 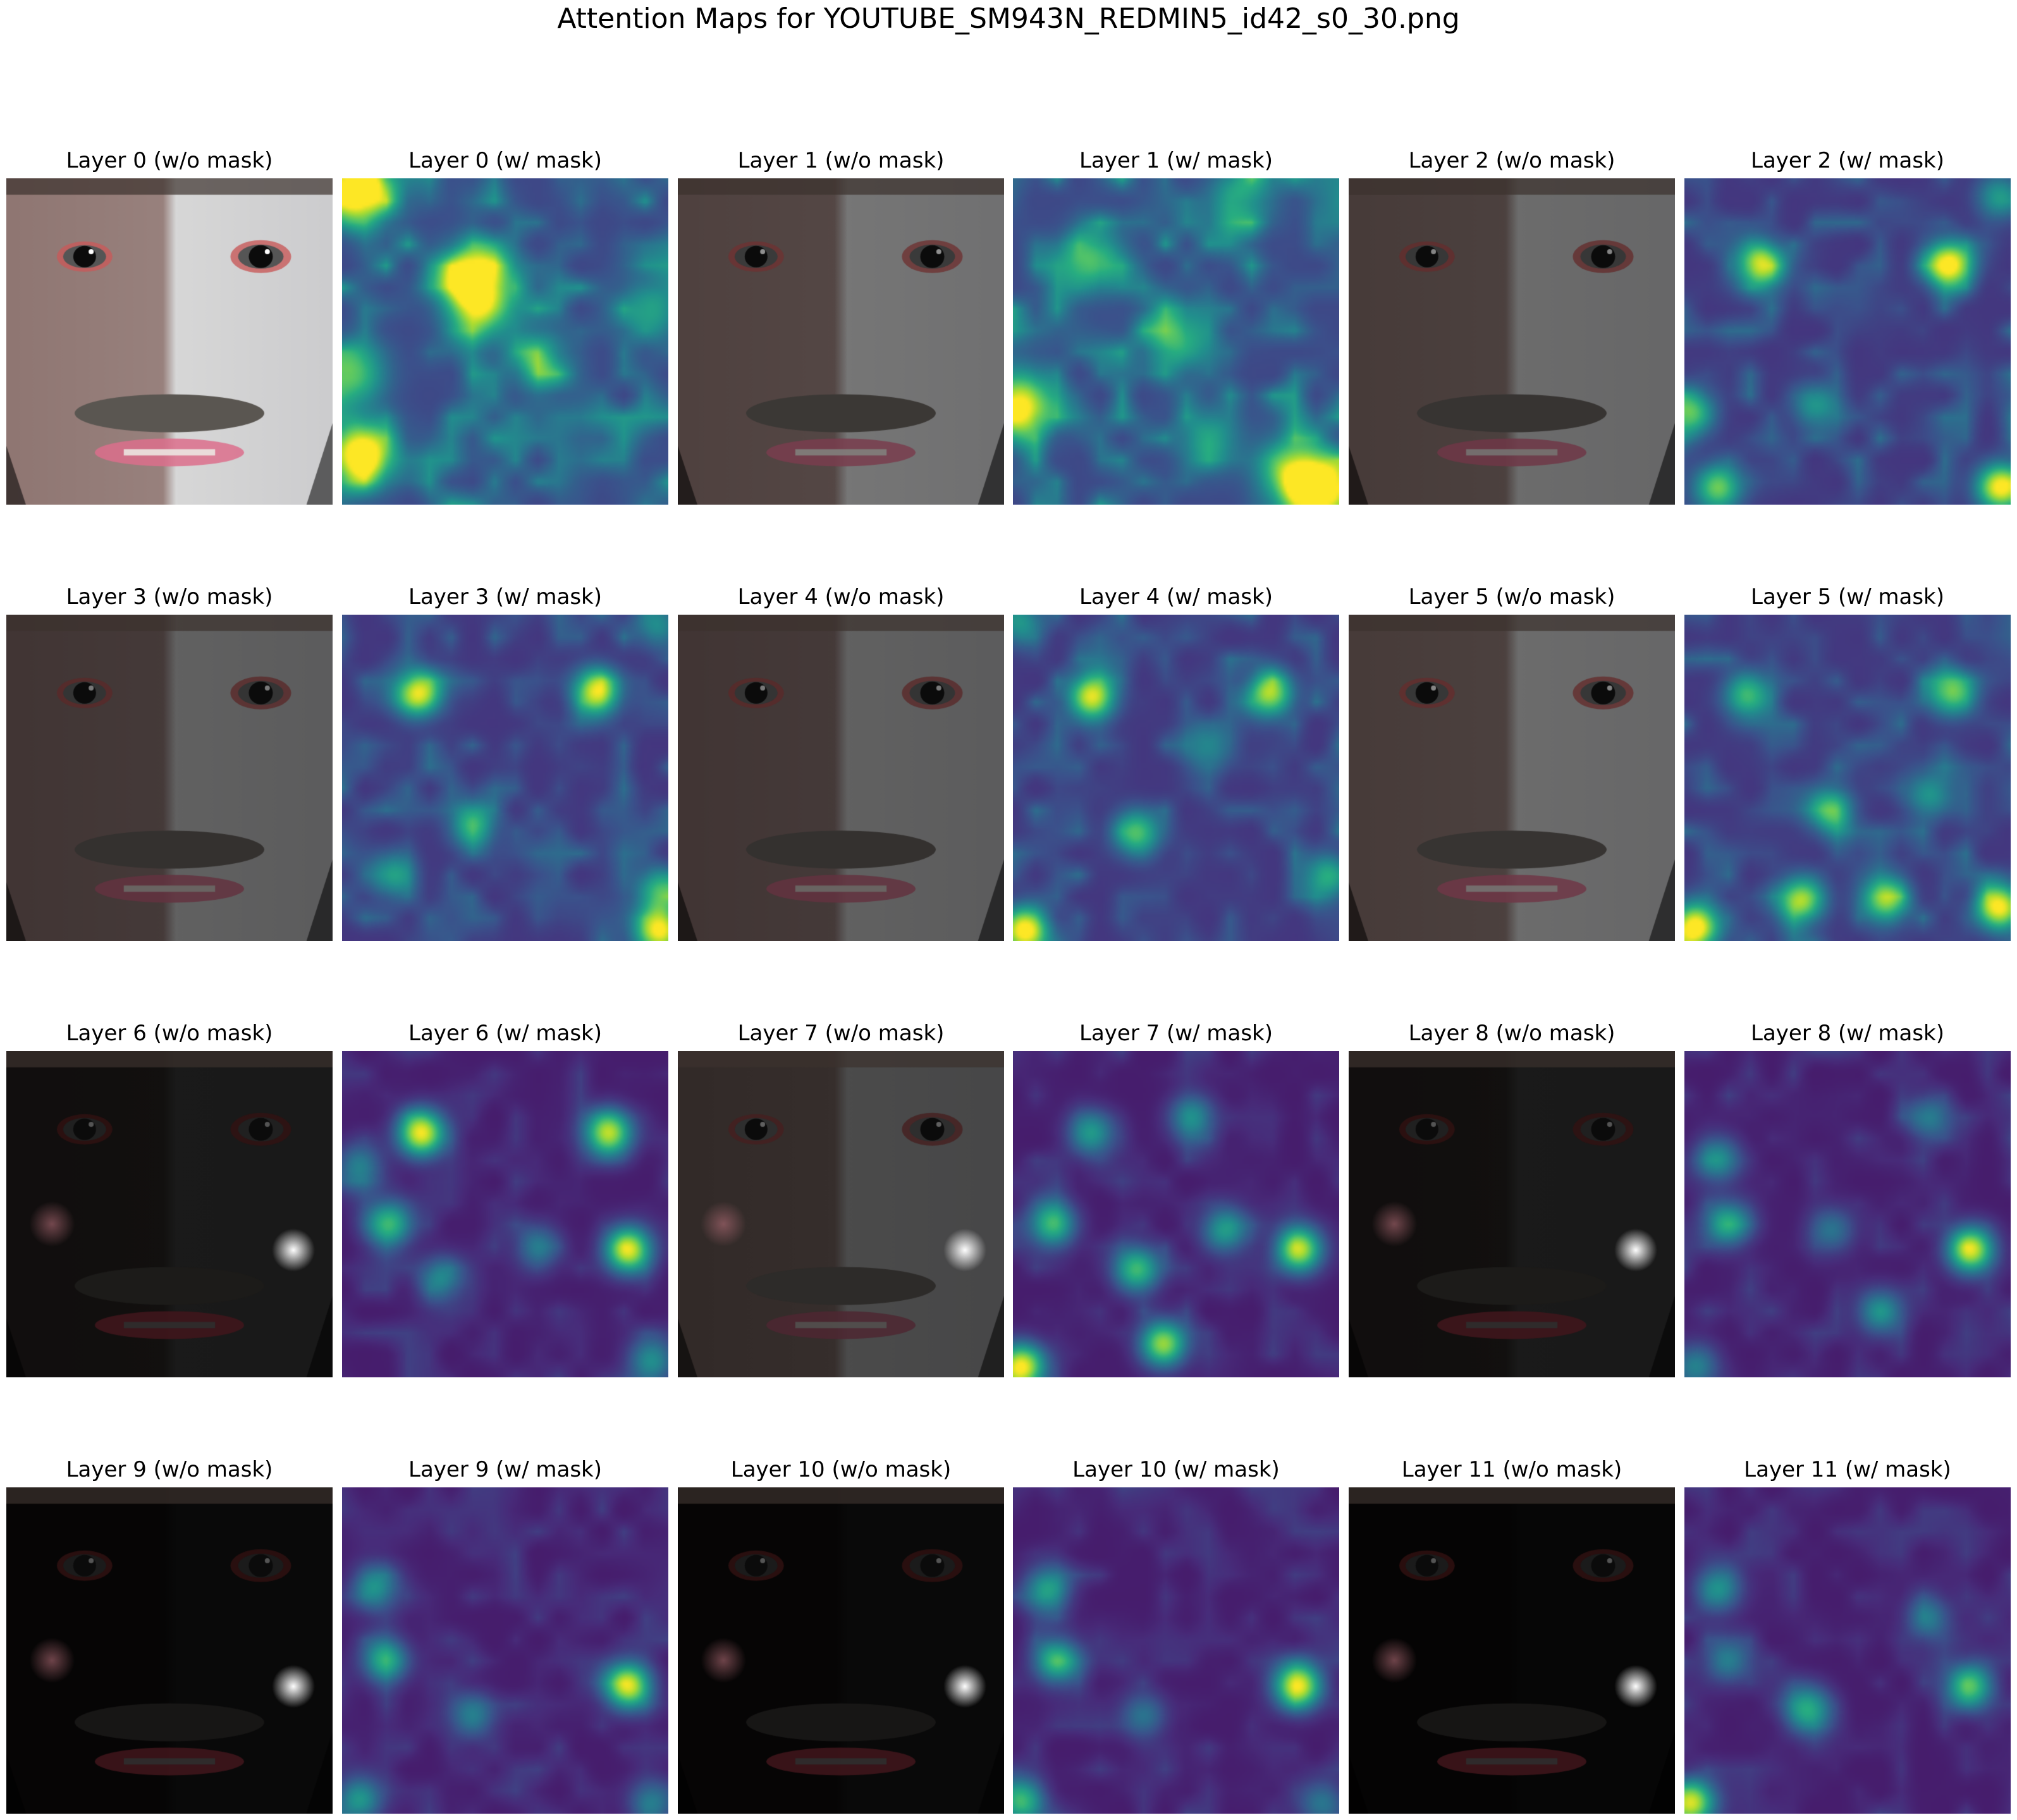 I want to click on panel-title: Layer 5 (w/ mask), so click(x=1847, y=597).